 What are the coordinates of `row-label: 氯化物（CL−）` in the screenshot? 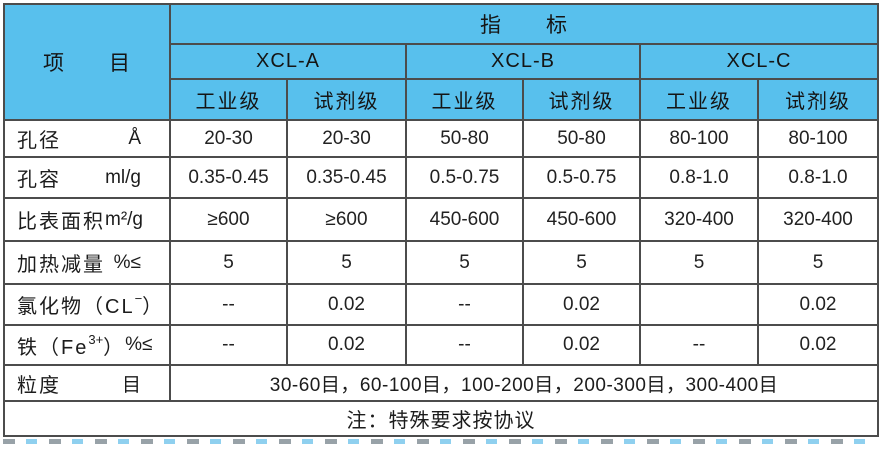 It's located at (87, 304).